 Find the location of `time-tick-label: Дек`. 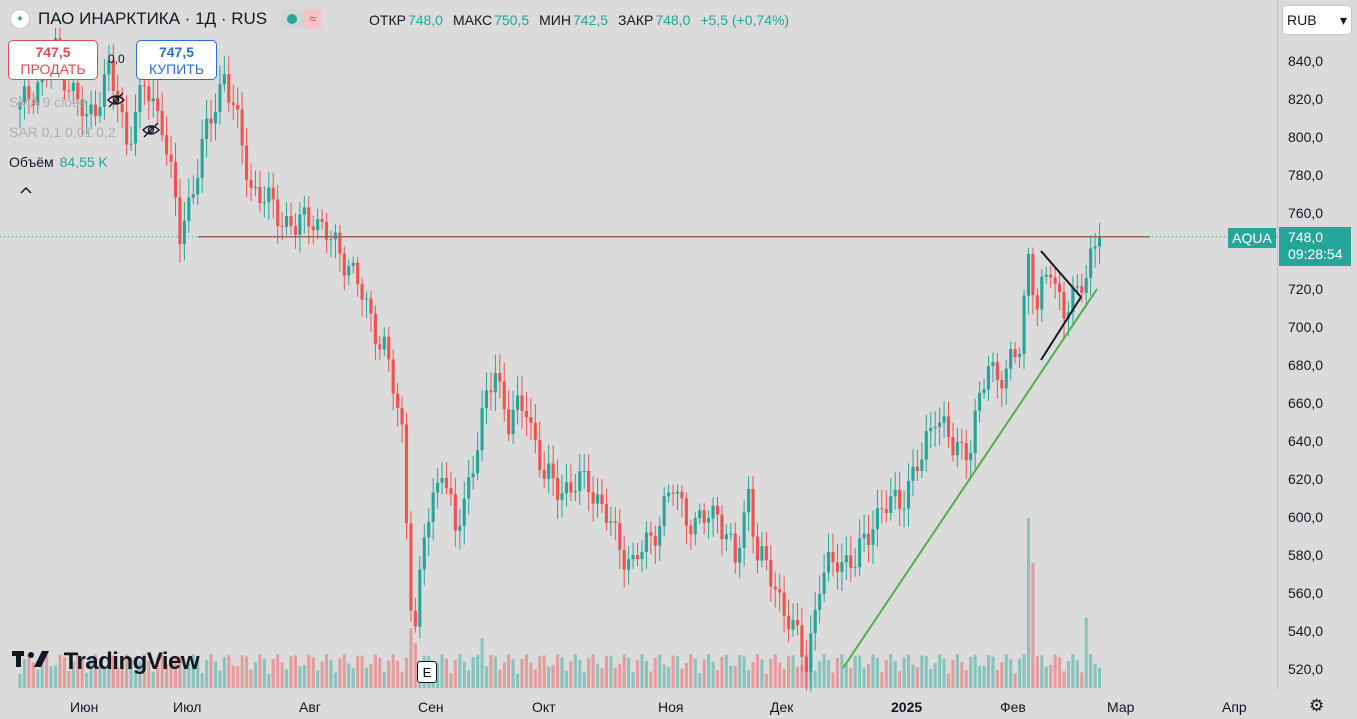

time-tick-label: Дек is located at coordinates (782, 707).